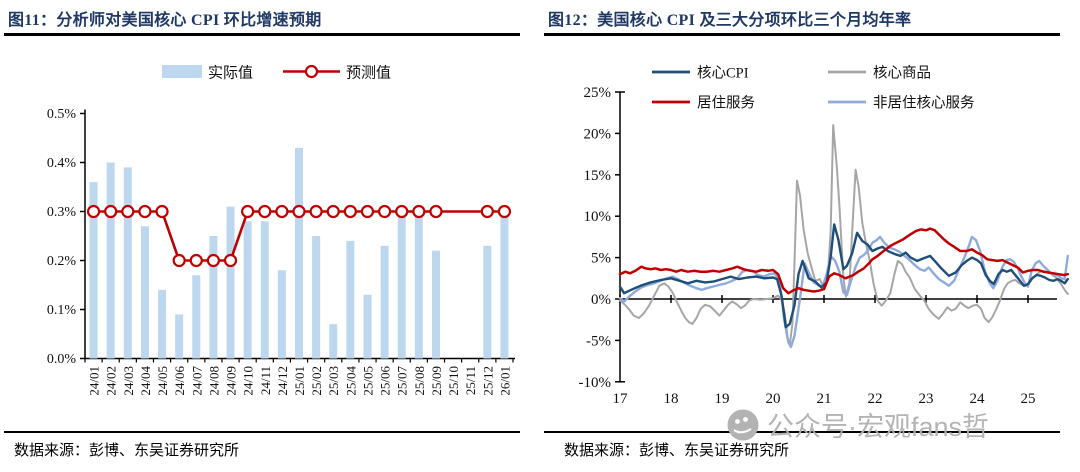 This screenshot has height=472, width=1080. What do you see at coordinates (598, 217) in the screenshot?
I see `svg-text: 10%` at bounding box center [598, 217].